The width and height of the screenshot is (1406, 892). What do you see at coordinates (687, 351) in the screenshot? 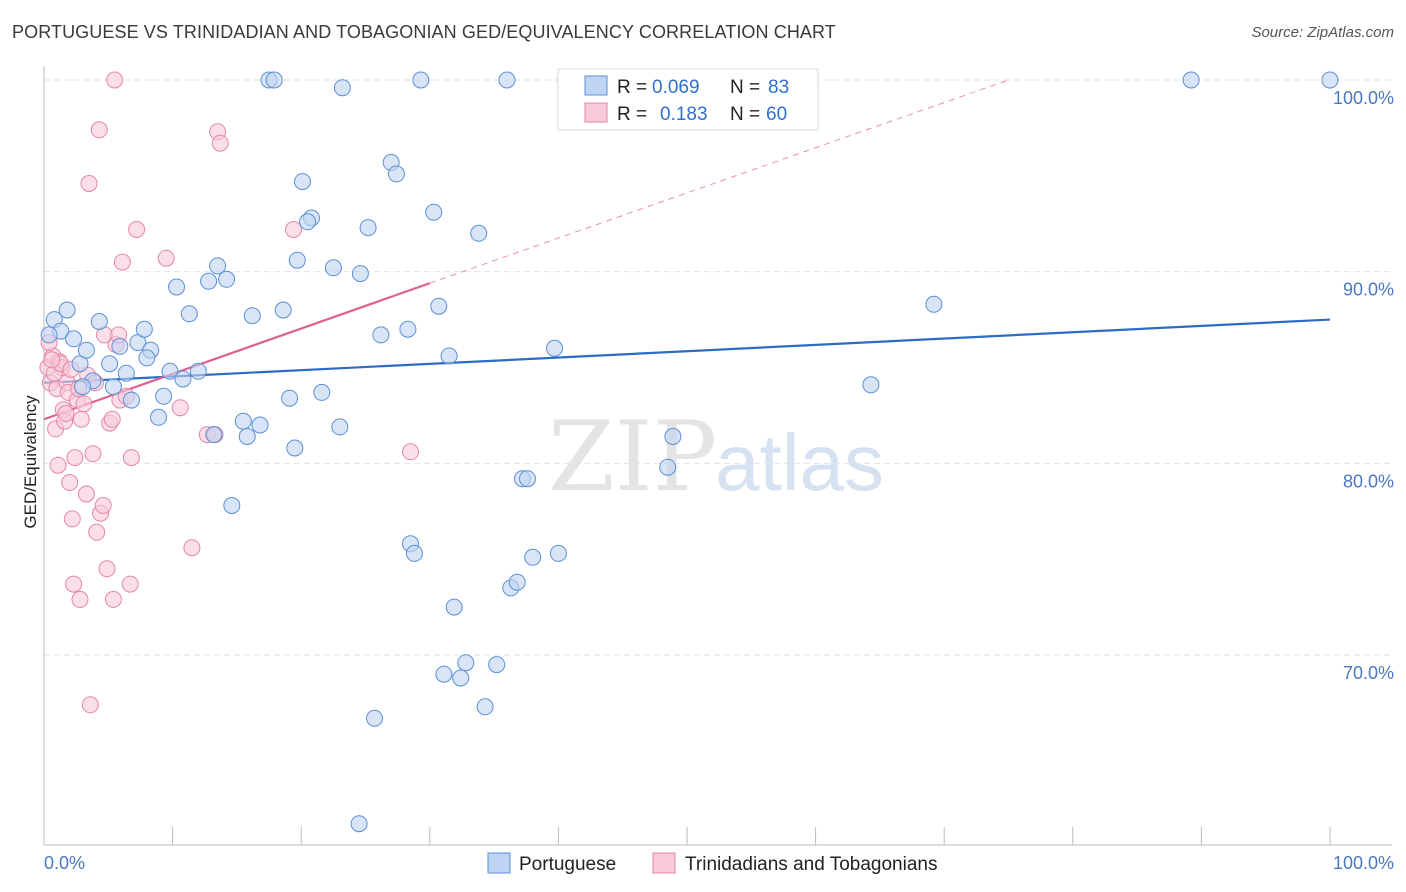
I see `trend-line-portuguese` at bounding box center [687, 351].